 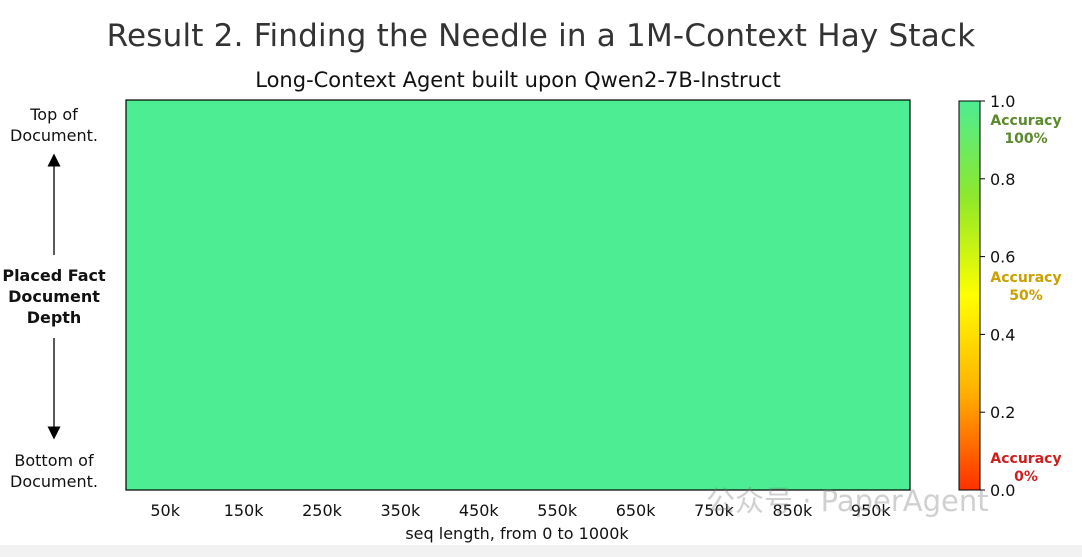 What do you see at coordinates (400, 510) in the screenshot?
I see `x-tick-label: 350k` at bounding box center [400, 510].